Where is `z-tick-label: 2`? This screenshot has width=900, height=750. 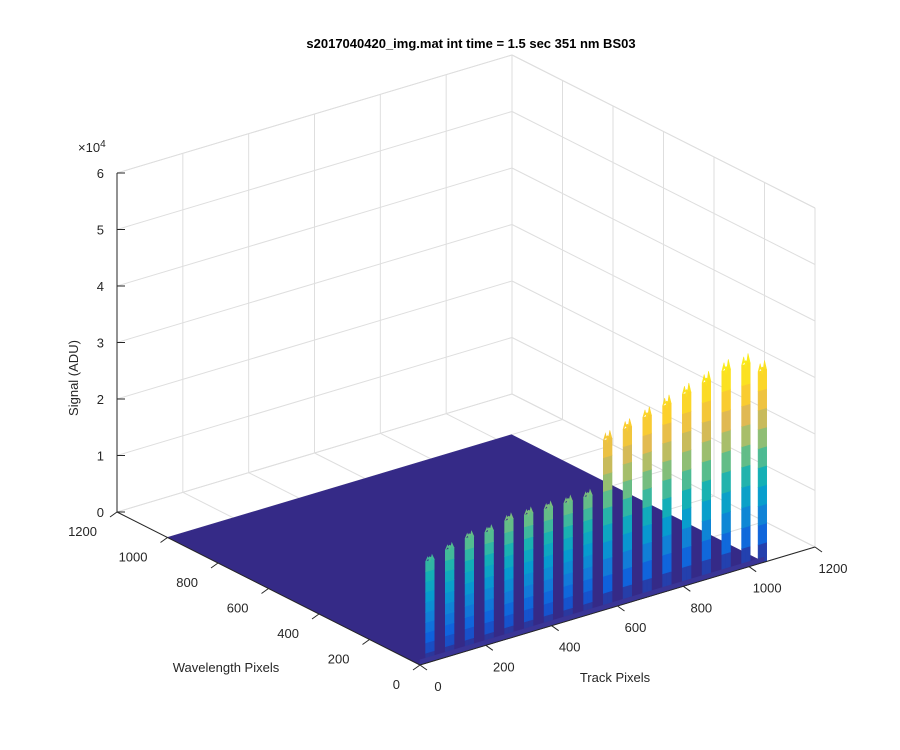
z-tick-label: 2 is located at coordinates (100, 399).